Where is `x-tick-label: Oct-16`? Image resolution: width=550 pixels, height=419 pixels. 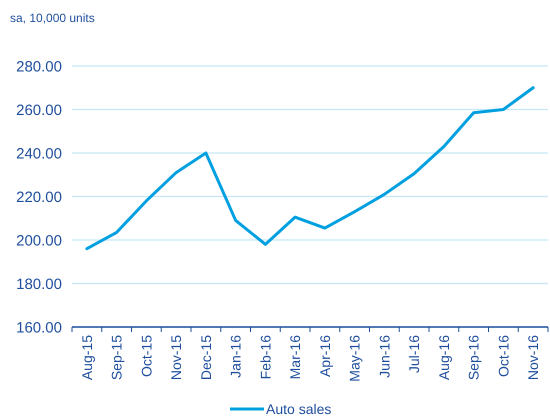 x-tick-label: Oct-16 is located at coordinates (503, 356).